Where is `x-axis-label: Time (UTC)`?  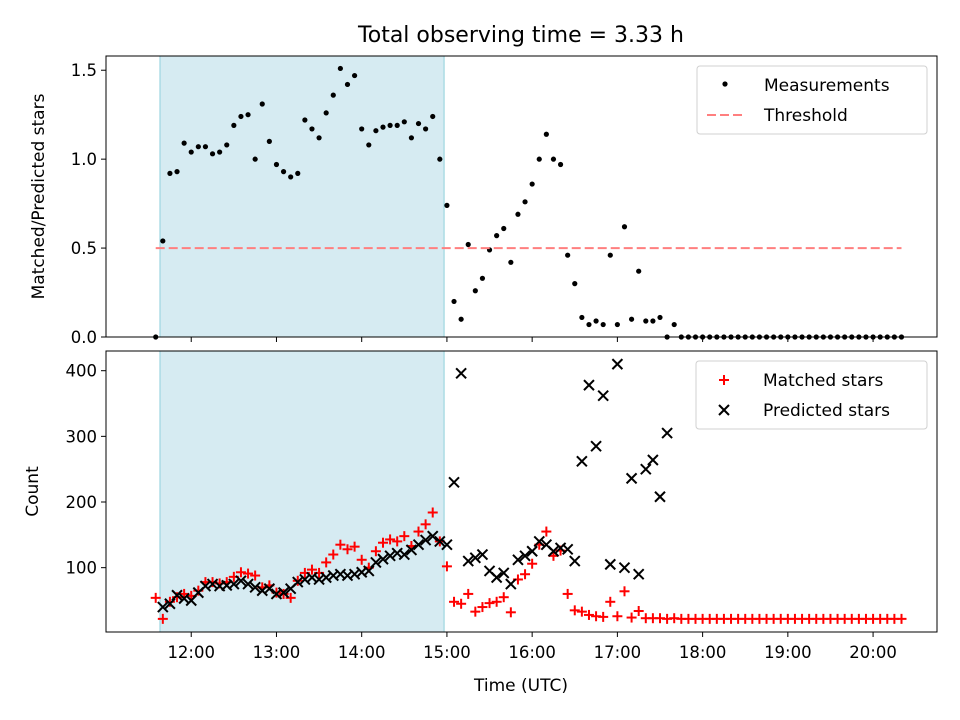 x-axis-label: Time (UTC) is located at coordinates (520, 686).